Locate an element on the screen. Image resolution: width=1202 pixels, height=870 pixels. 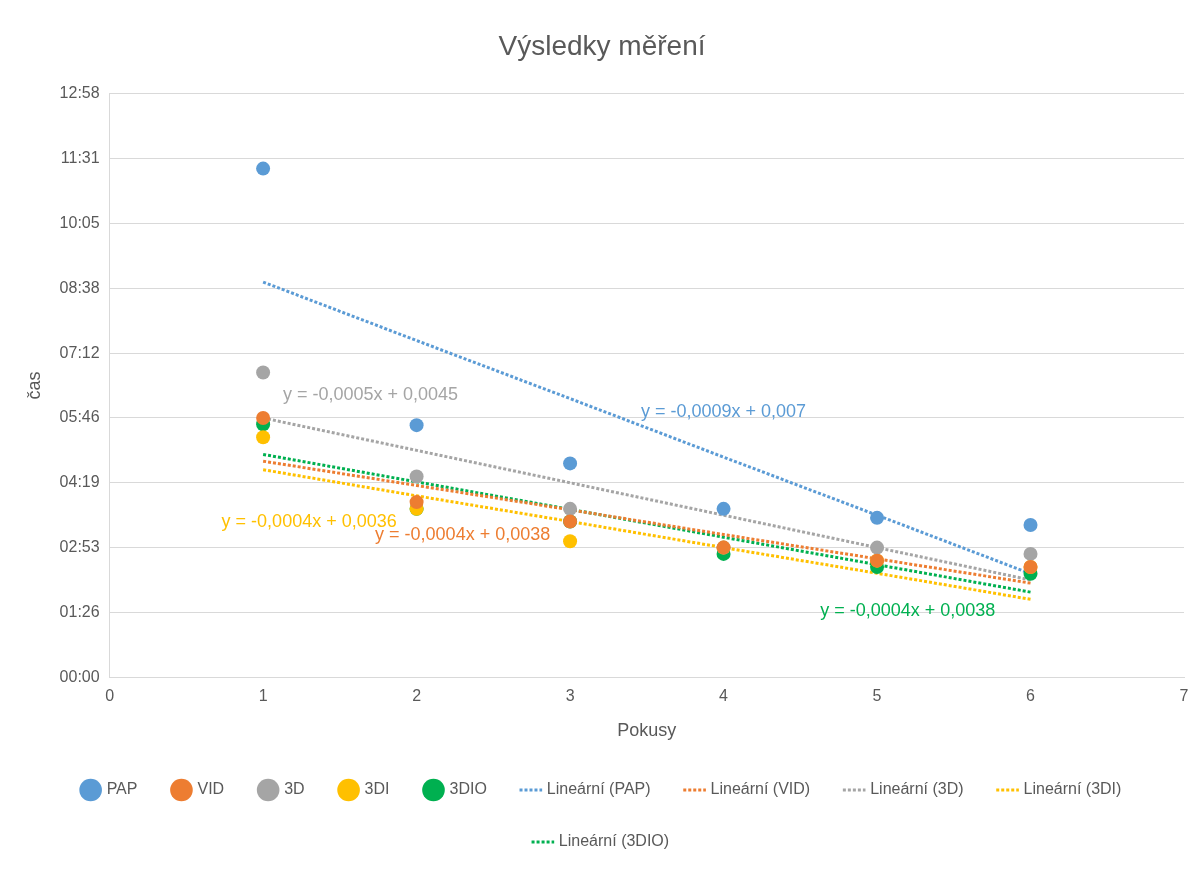
y-tick-label: 01:26 is located at coordinates (79, 612).